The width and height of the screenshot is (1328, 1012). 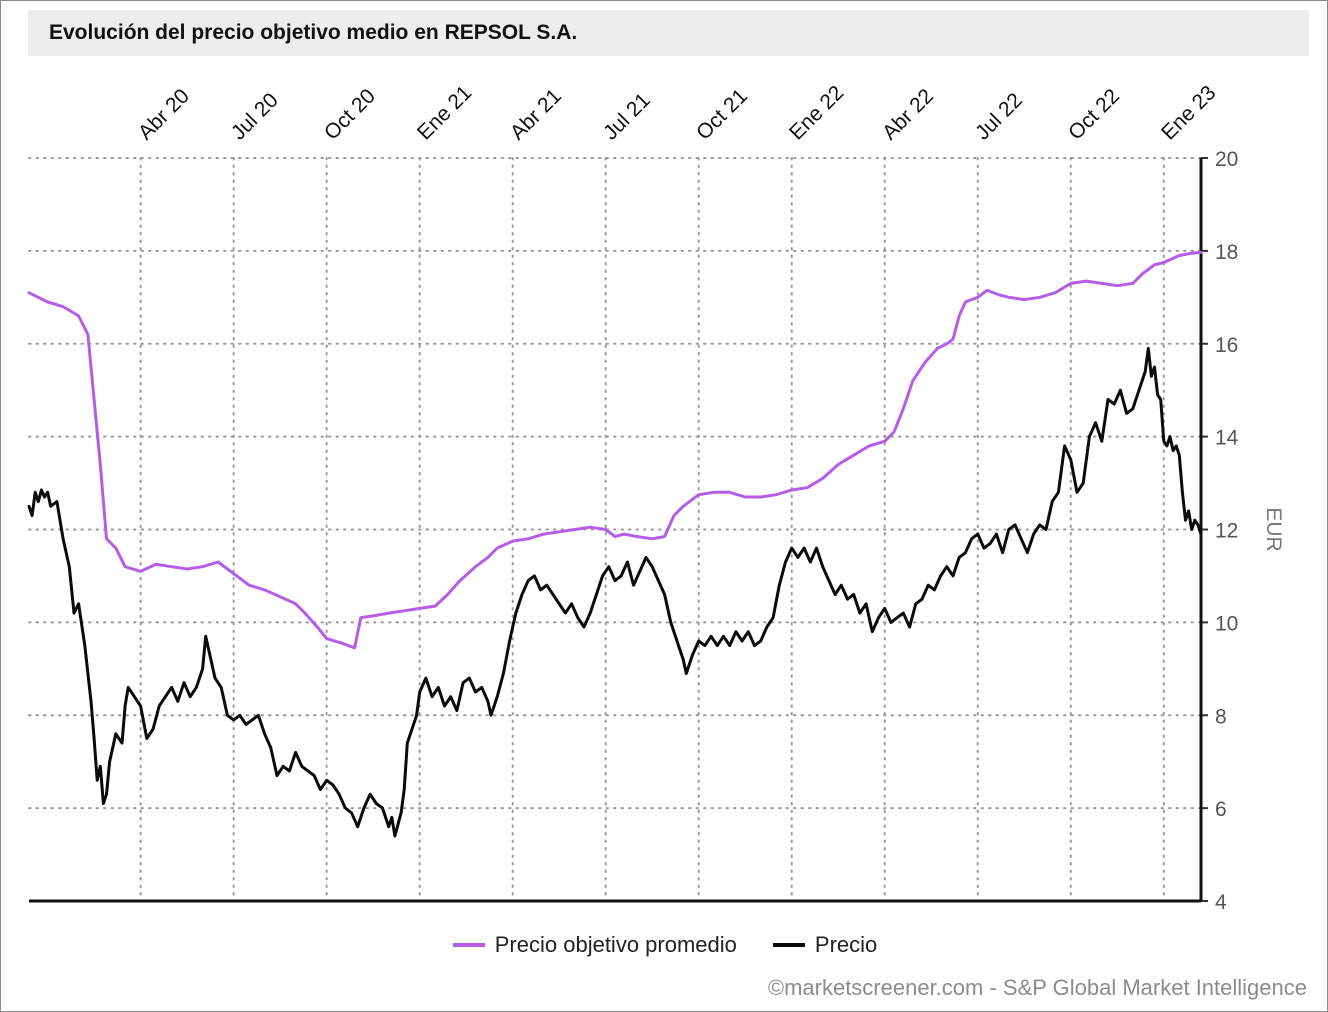 I want to click on x-tick-label-7: Ene 22, so click(x=816, y=112).